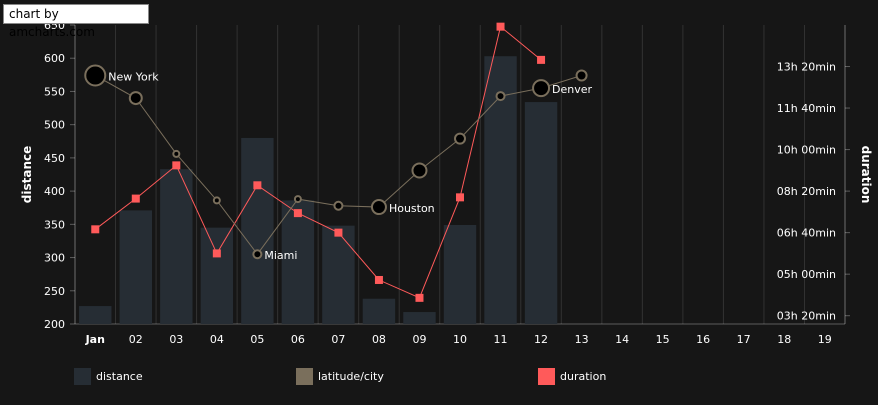 This screenshot has width=878, height=405. Describe the element at coordinates (379, 339) in the screenshot. I see `x-tick-label: 08` at that location.